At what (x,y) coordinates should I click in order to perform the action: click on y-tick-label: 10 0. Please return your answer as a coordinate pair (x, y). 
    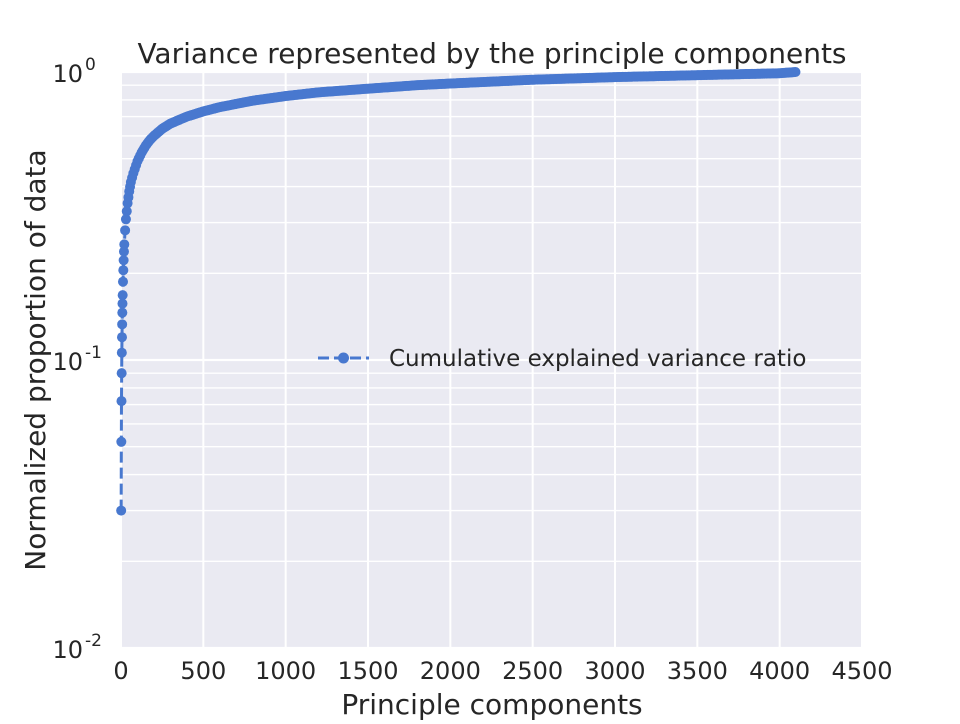
    Looking at the image, I should click on (73, 71).